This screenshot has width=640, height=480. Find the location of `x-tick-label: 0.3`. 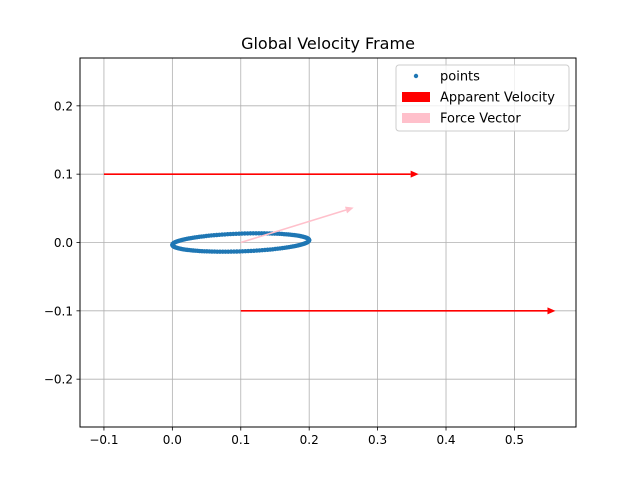

x-tick-label: 0.3 is located at coordinates (377, 440).